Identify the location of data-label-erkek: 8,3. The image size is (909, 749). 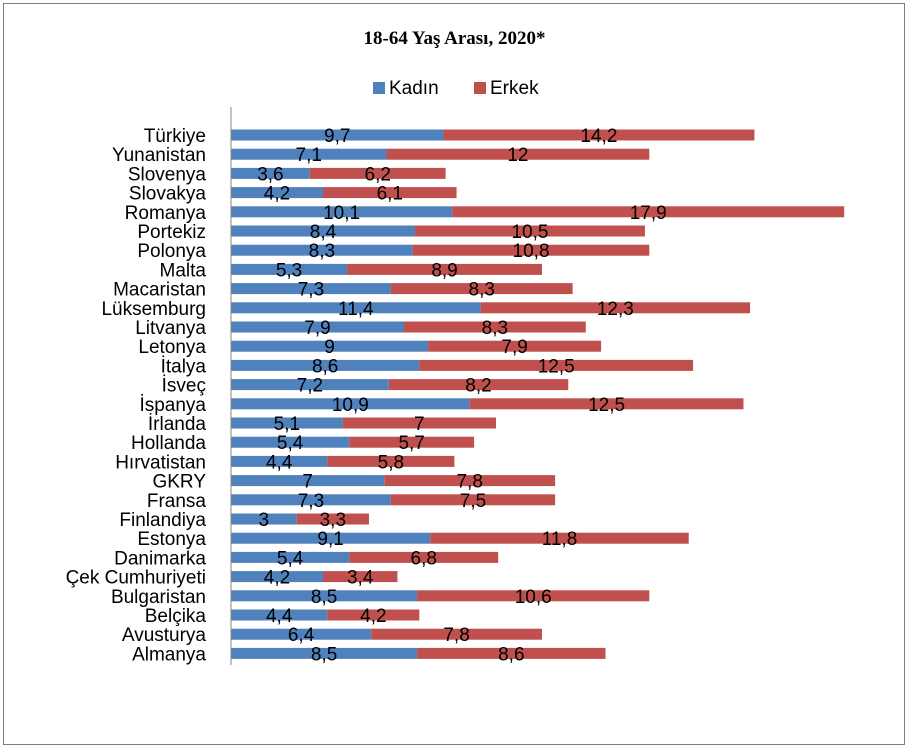
(495, 328).